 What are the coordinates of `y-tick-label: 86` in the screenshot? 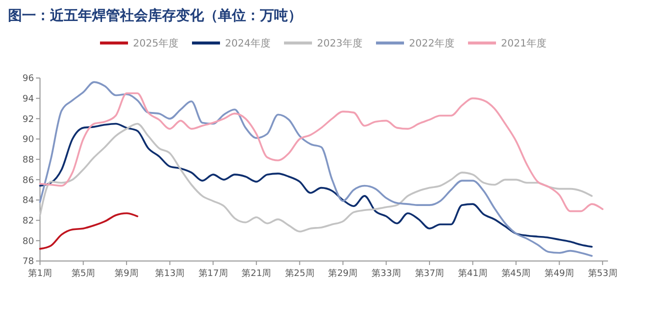 It's located at (28, 181).